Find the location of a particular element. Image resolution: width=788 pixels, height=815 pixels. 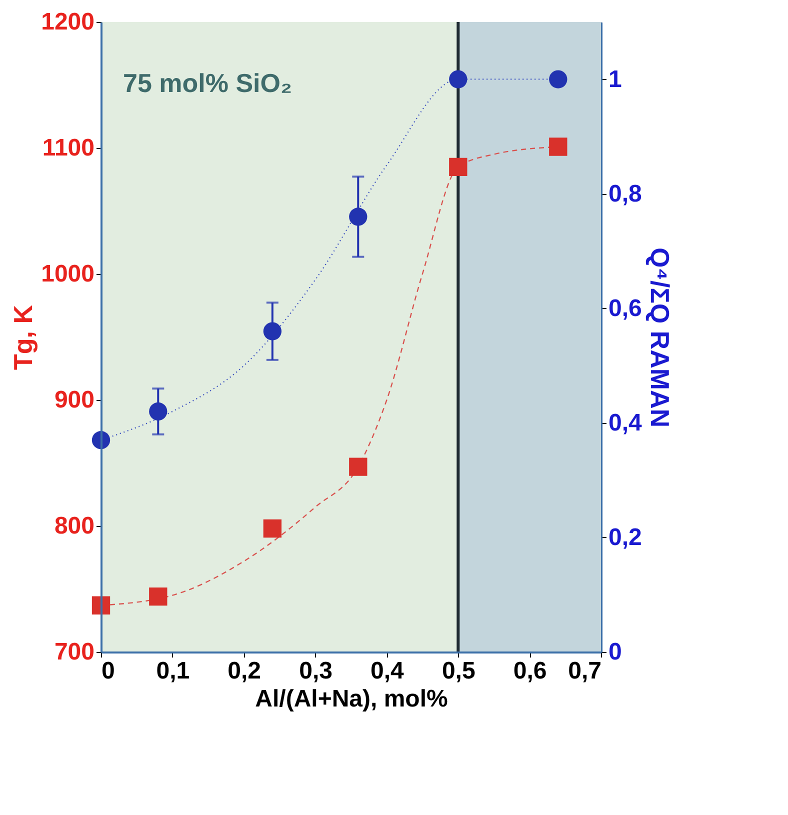

x-axis-title: Al/(Al+Na), mol% is located at coordinates (351, 699).